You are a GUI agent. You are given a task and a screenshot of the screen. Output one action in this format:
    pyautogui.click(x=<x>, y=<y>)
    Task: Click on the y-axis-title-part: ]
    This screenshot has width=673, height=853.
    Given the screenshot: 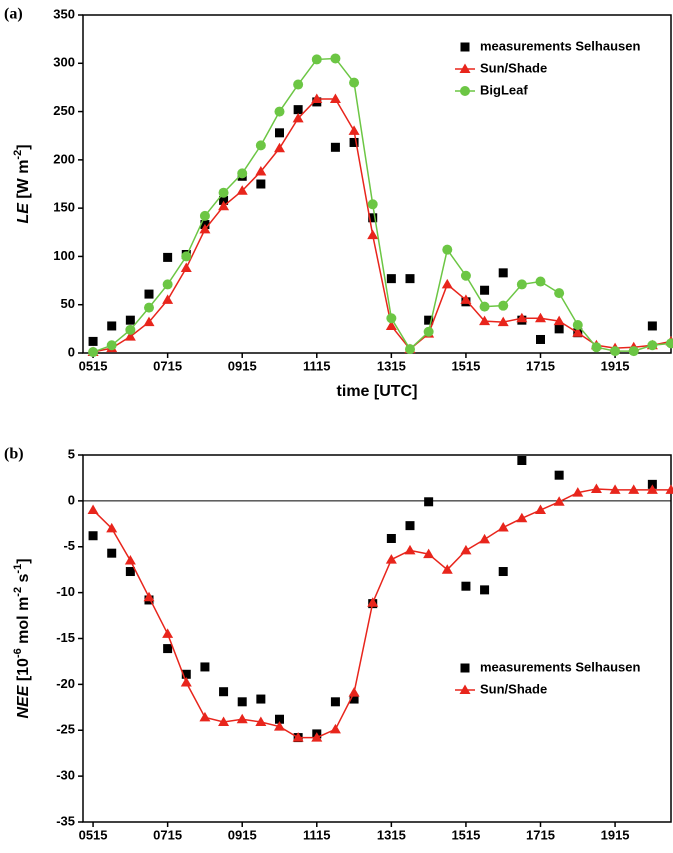 What is the action you would take?
    pyautogui.click(x=23, y=146)
    